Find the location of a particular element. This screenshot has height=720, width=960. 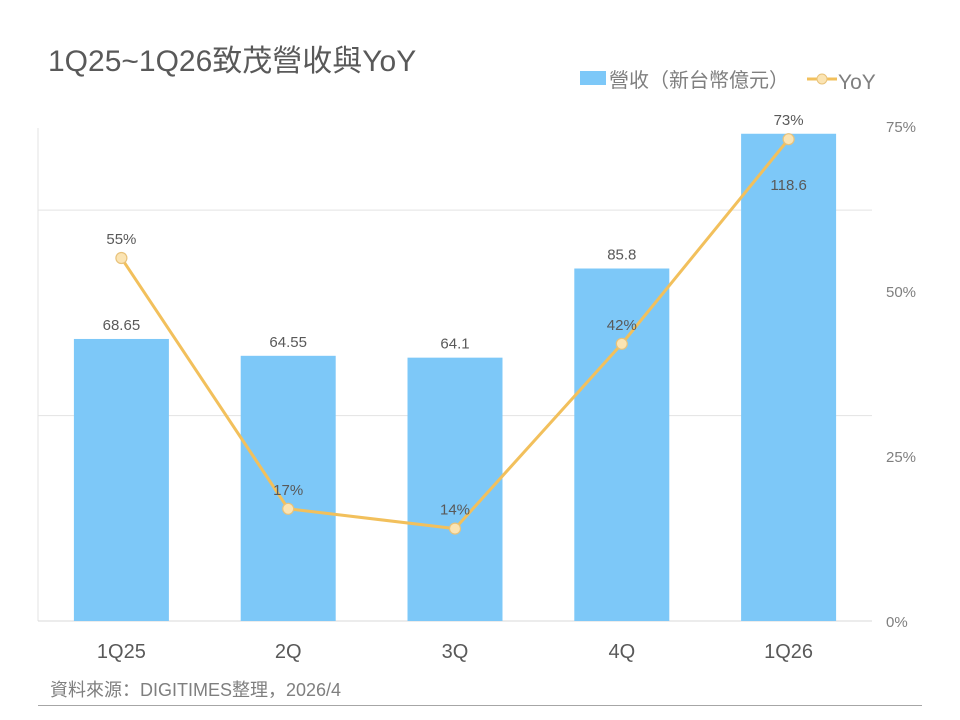

right-tick-label: 0% is located at coordinates (897, 622).